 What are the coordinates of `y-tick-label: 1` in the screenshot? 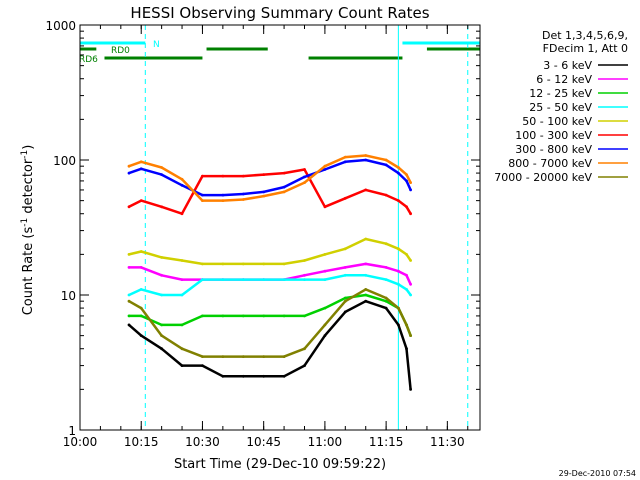 It's located at (72, 431).